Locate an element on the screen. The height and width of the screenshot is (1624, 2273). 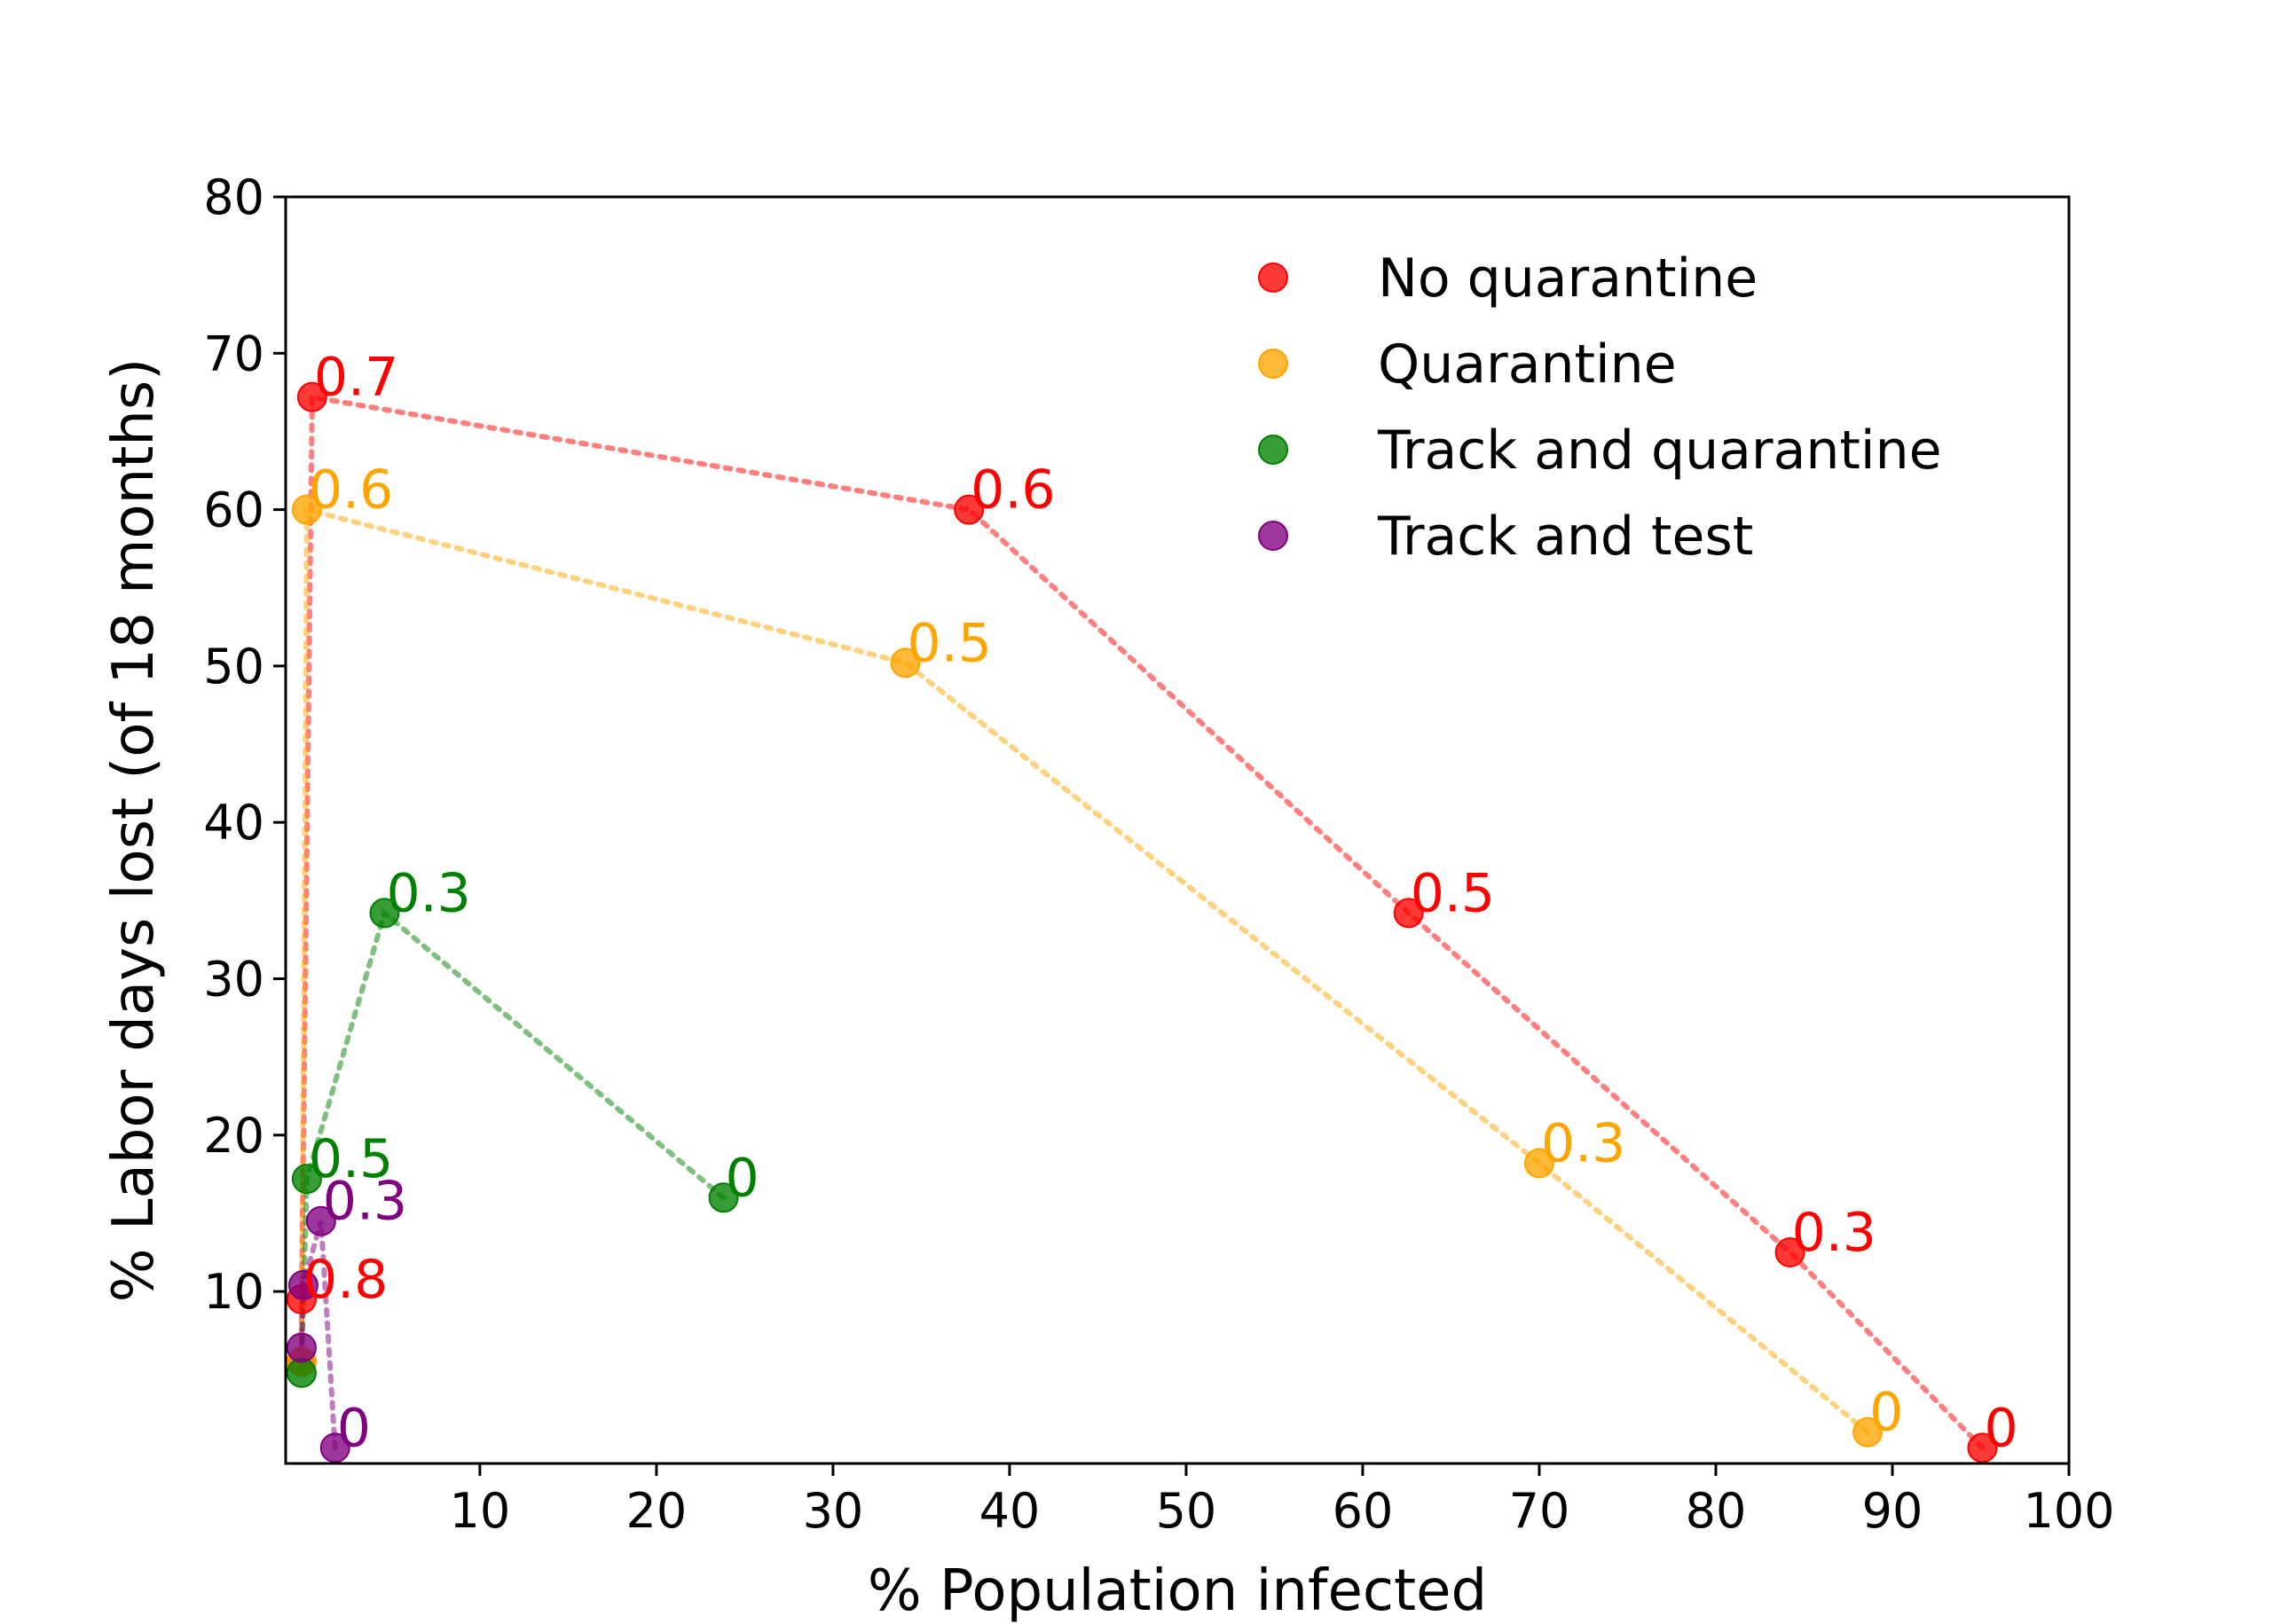
y-axis-ticks: 10 20 30 40 50 60 70 80 is located at coordinates (244, 745).